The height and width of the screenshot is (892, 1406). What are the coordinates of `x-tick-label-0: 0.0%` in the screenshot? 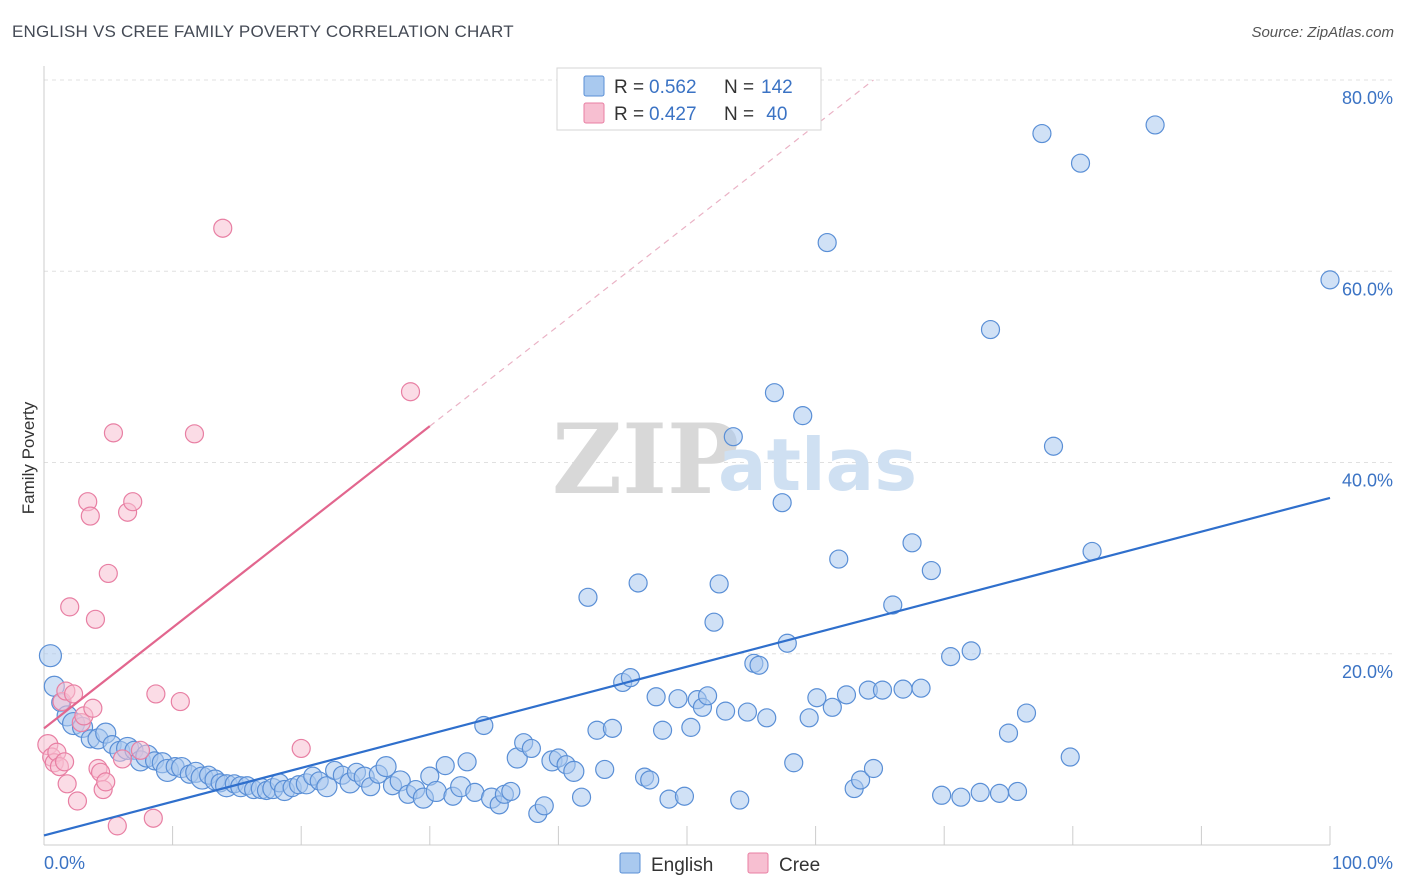 It's located at (64, 863).